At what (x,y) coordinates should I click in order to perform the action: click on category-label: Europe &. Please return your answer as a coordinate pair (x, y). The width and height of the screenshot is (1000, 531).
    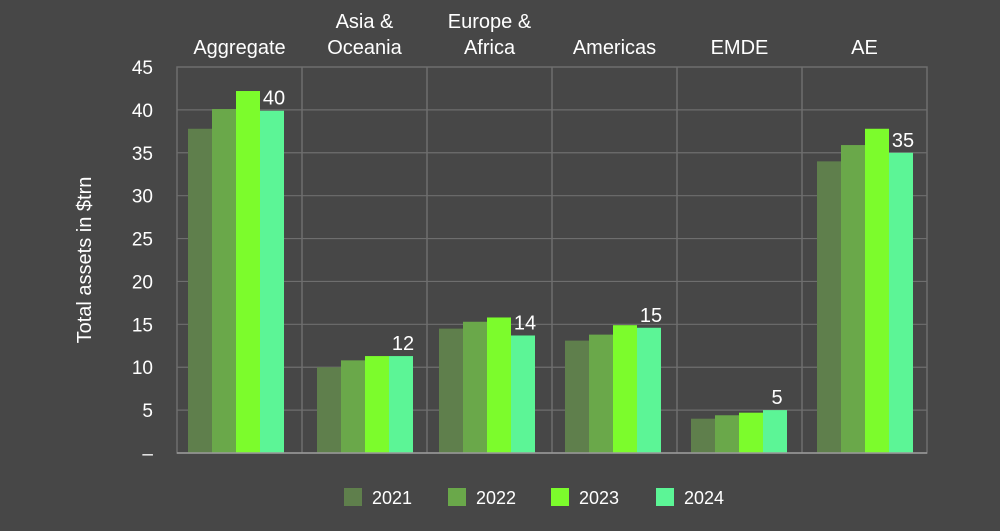
    Looking at the image, I should click on (490, 22).